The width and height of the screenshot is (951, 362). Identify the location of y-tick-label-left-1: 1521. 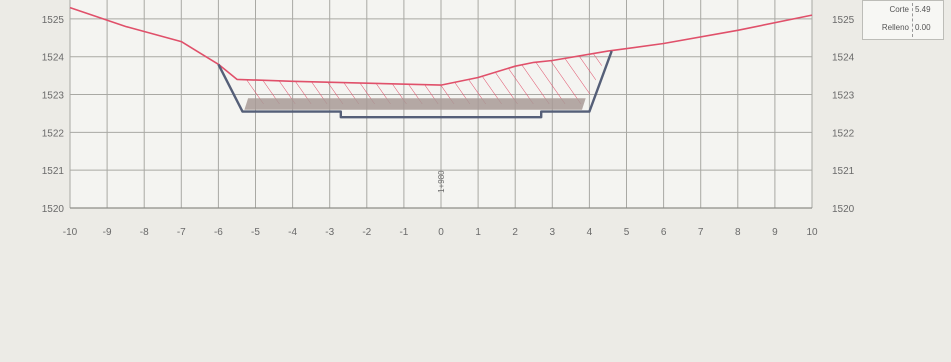
(53, 171).